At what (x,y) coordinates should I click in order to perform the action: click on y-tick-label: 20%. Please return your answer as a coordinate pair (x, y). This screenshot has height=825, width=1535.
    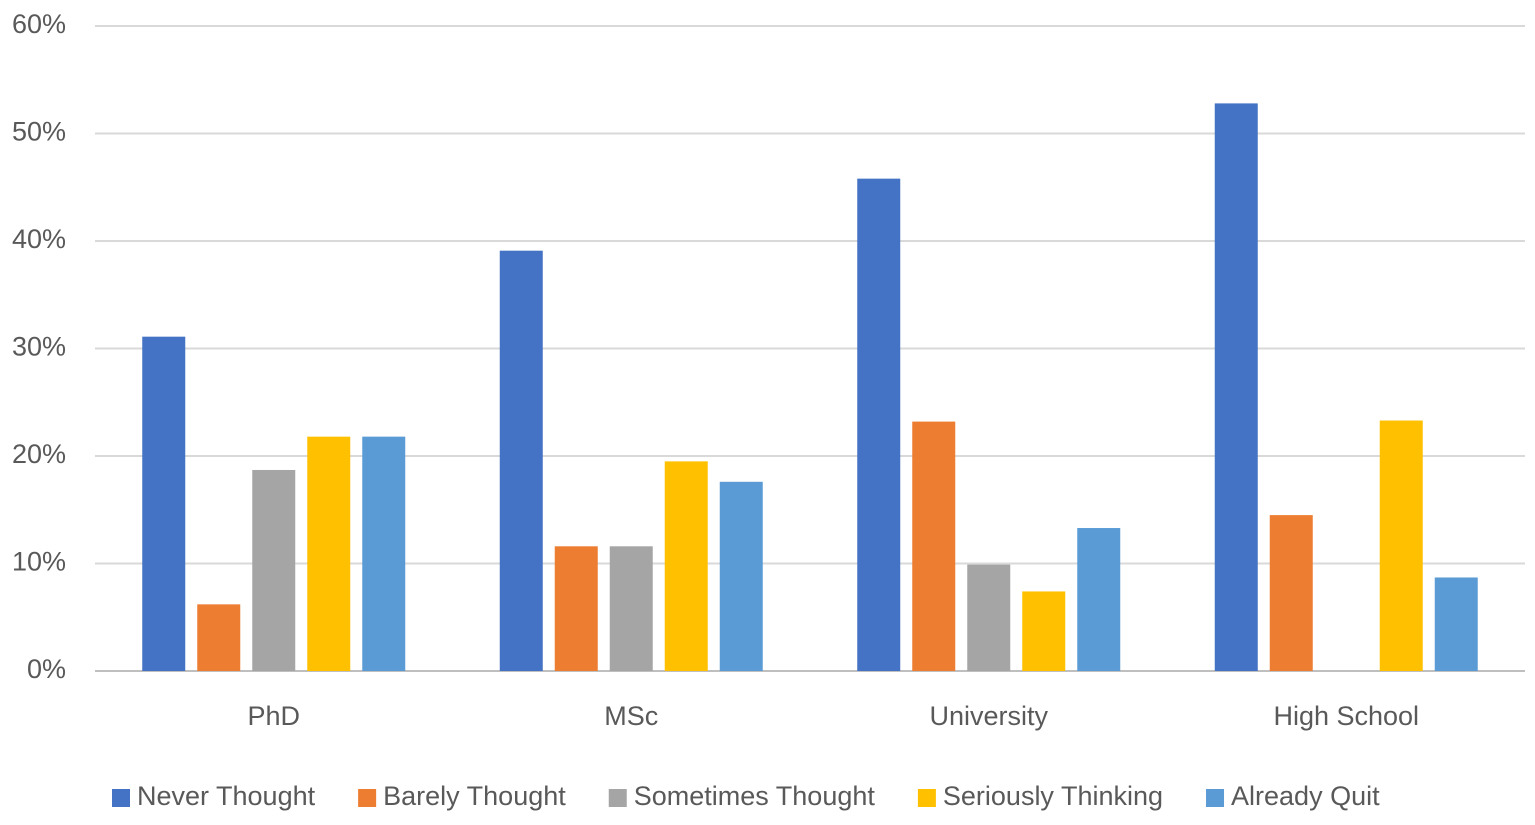
    Looking at the image, I should click on (39, 454).